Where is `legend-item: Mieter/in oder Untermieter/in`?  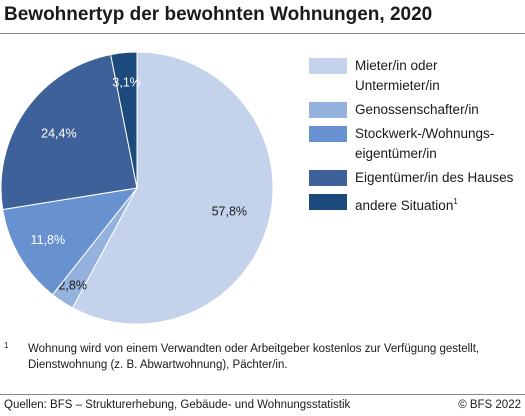 legend-item: Mieter/in oder Untermieter/in is located at coordinates (416, 76).